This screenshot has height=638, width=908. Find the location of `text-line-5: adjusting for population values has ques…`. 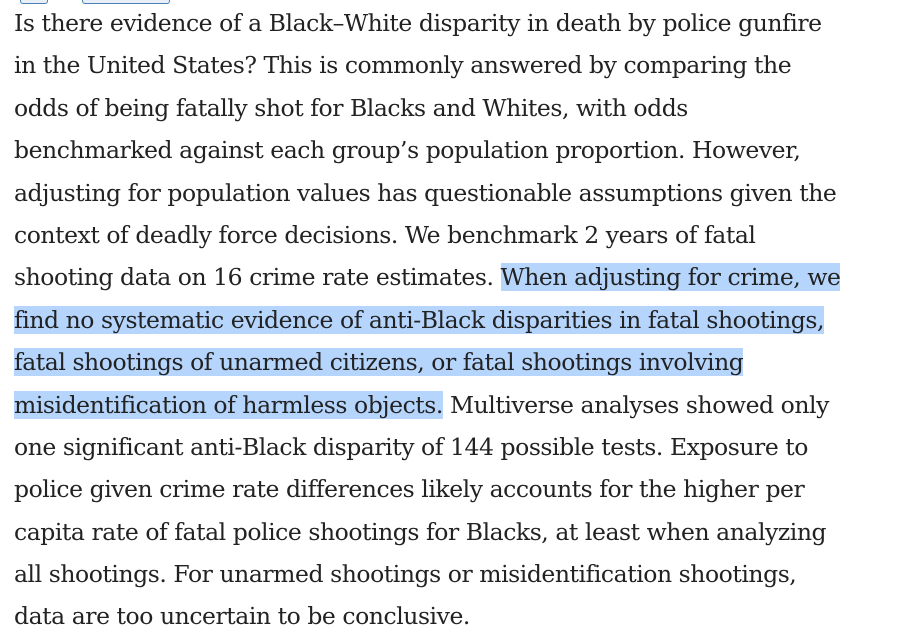

text-line-5: adjusting for population values has ques… is located at coordinates (459, 193).